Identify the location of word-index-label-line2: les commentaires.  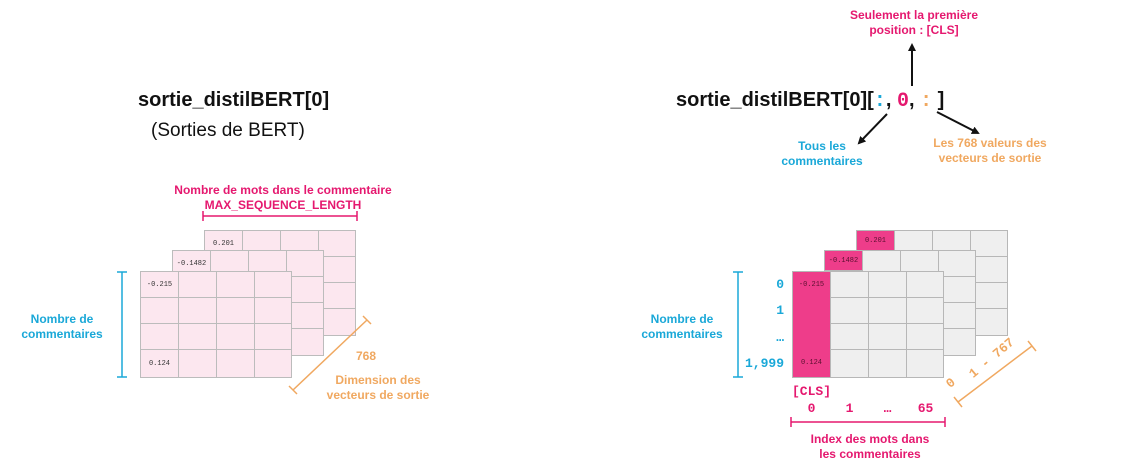
(870, 454).